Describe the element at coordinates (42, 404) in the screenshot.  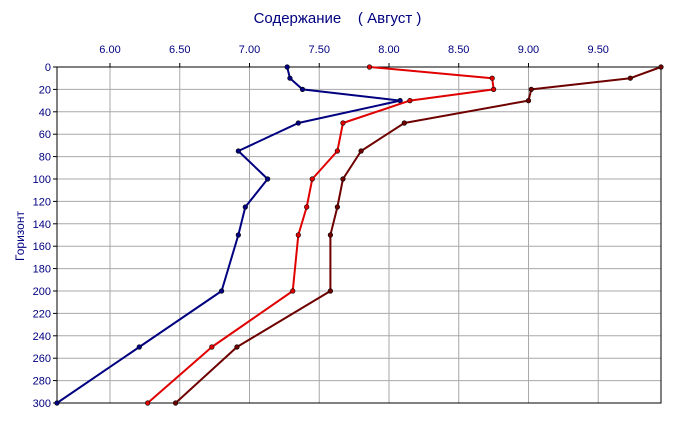
I see `y-tick-label: 300` at that location.